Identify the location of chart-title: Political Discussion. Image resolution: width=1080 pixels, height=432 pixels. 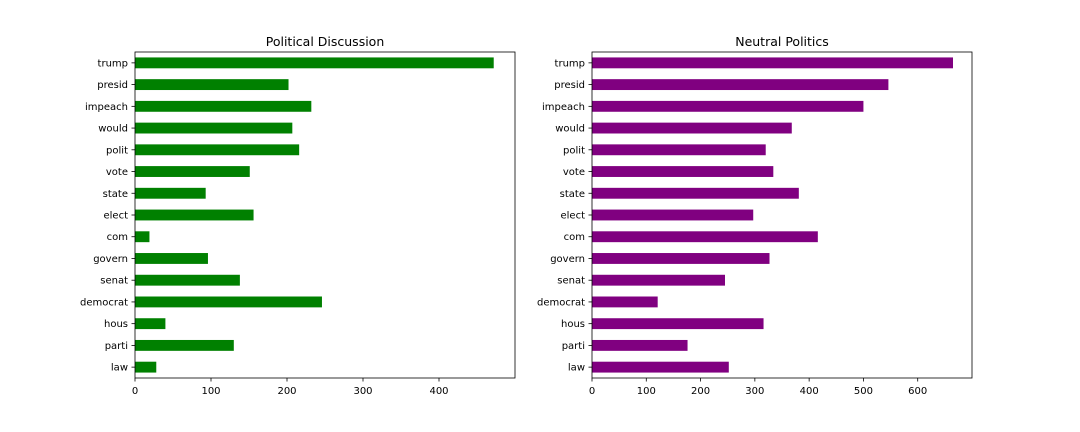
(325, 41).